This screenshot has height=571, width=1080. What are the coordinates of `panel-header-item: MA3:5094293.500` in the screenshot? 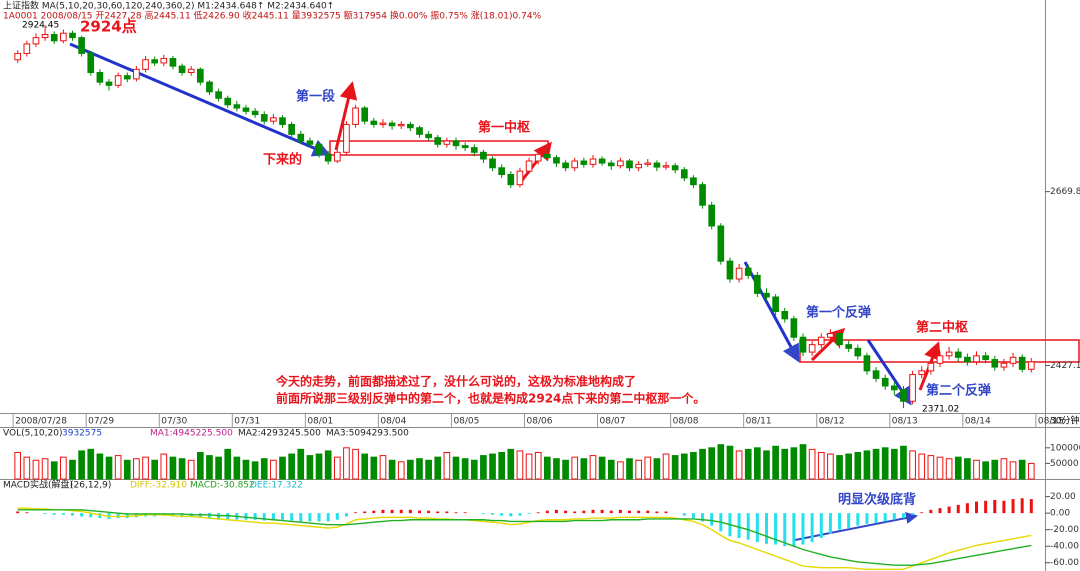 It's located at (367, 434).